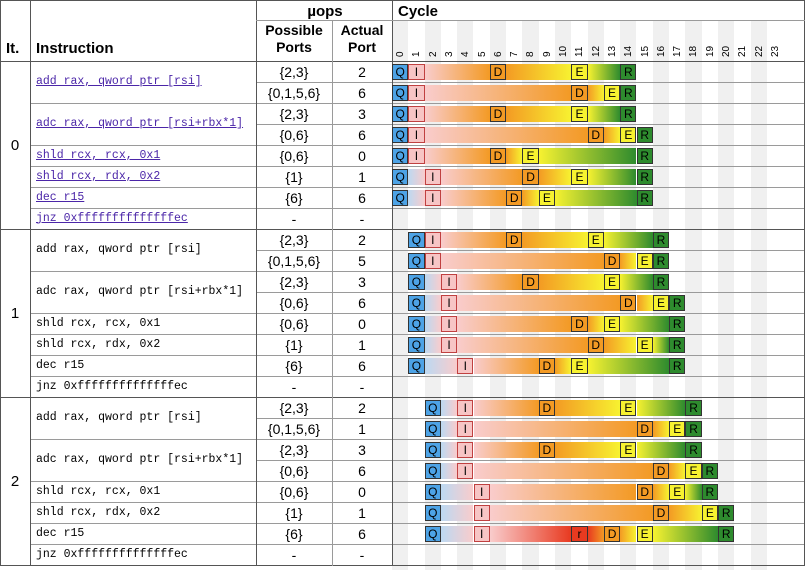 The width and height of the screenshot is (805, 570). Describe the element at coordinates (629, 51) in the screenshot. I see `cycle-number: 14` at that location.